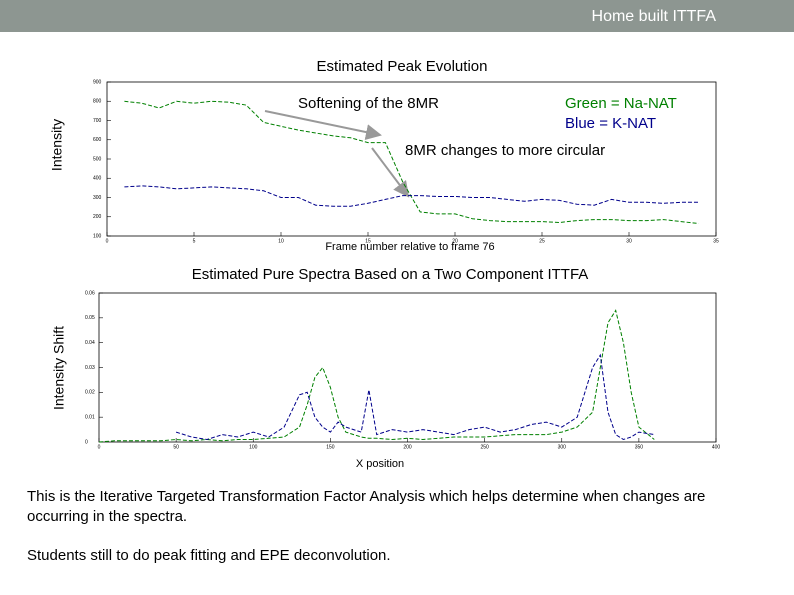 Image resolution: width=794 pixels, height=595 pixels. Describe the element at coordinates (407, 447) in the screenshot. I see `x-tick-label: 200` at that location.